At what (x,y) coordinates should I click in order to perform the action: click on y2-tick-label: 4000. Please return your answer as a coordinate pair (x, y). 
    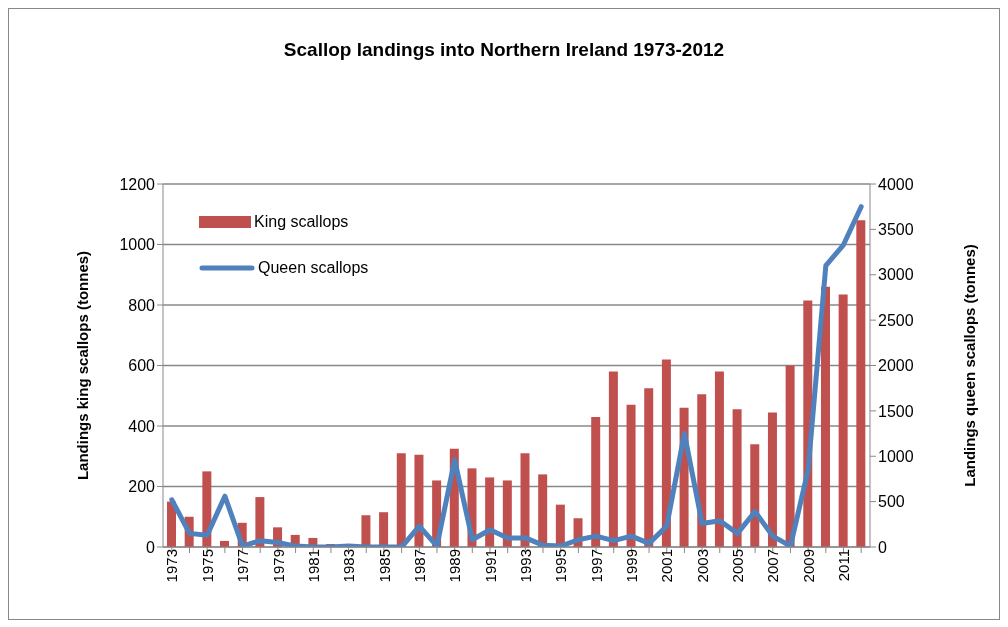
    Looking at the image, I should click on (896, 184).